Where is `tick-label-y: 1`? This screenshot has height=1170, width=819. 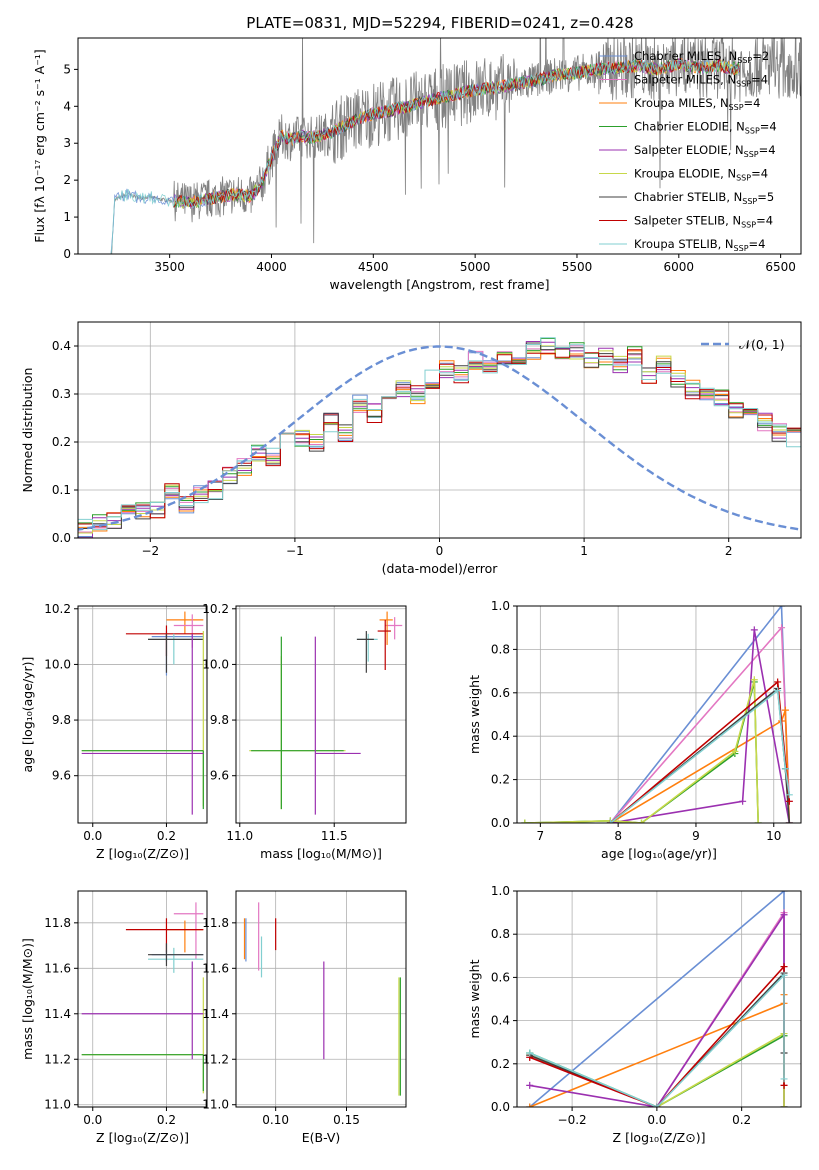 tick-label-y: 1 is located at coordinates (67, 217).